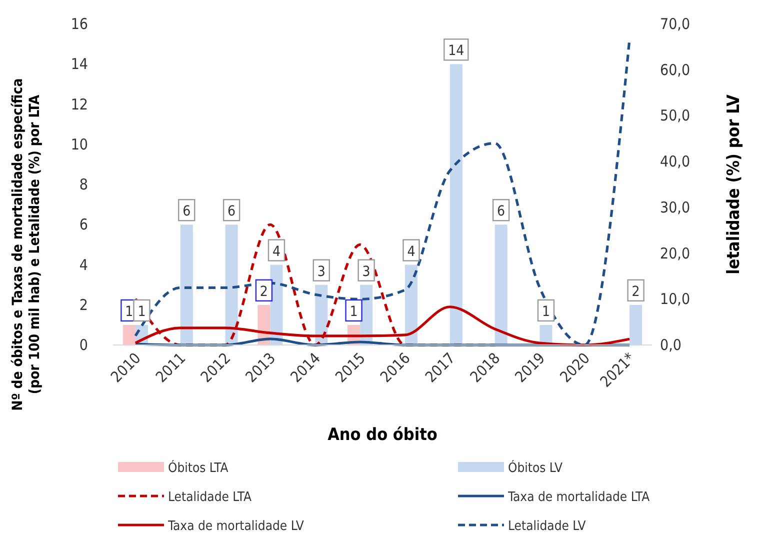 The width and height of the screenshot is (757, 533). Describe the element at coordinates (675, 207) in the screenshot. I see `y2-tick-label: 30,0` at that location.